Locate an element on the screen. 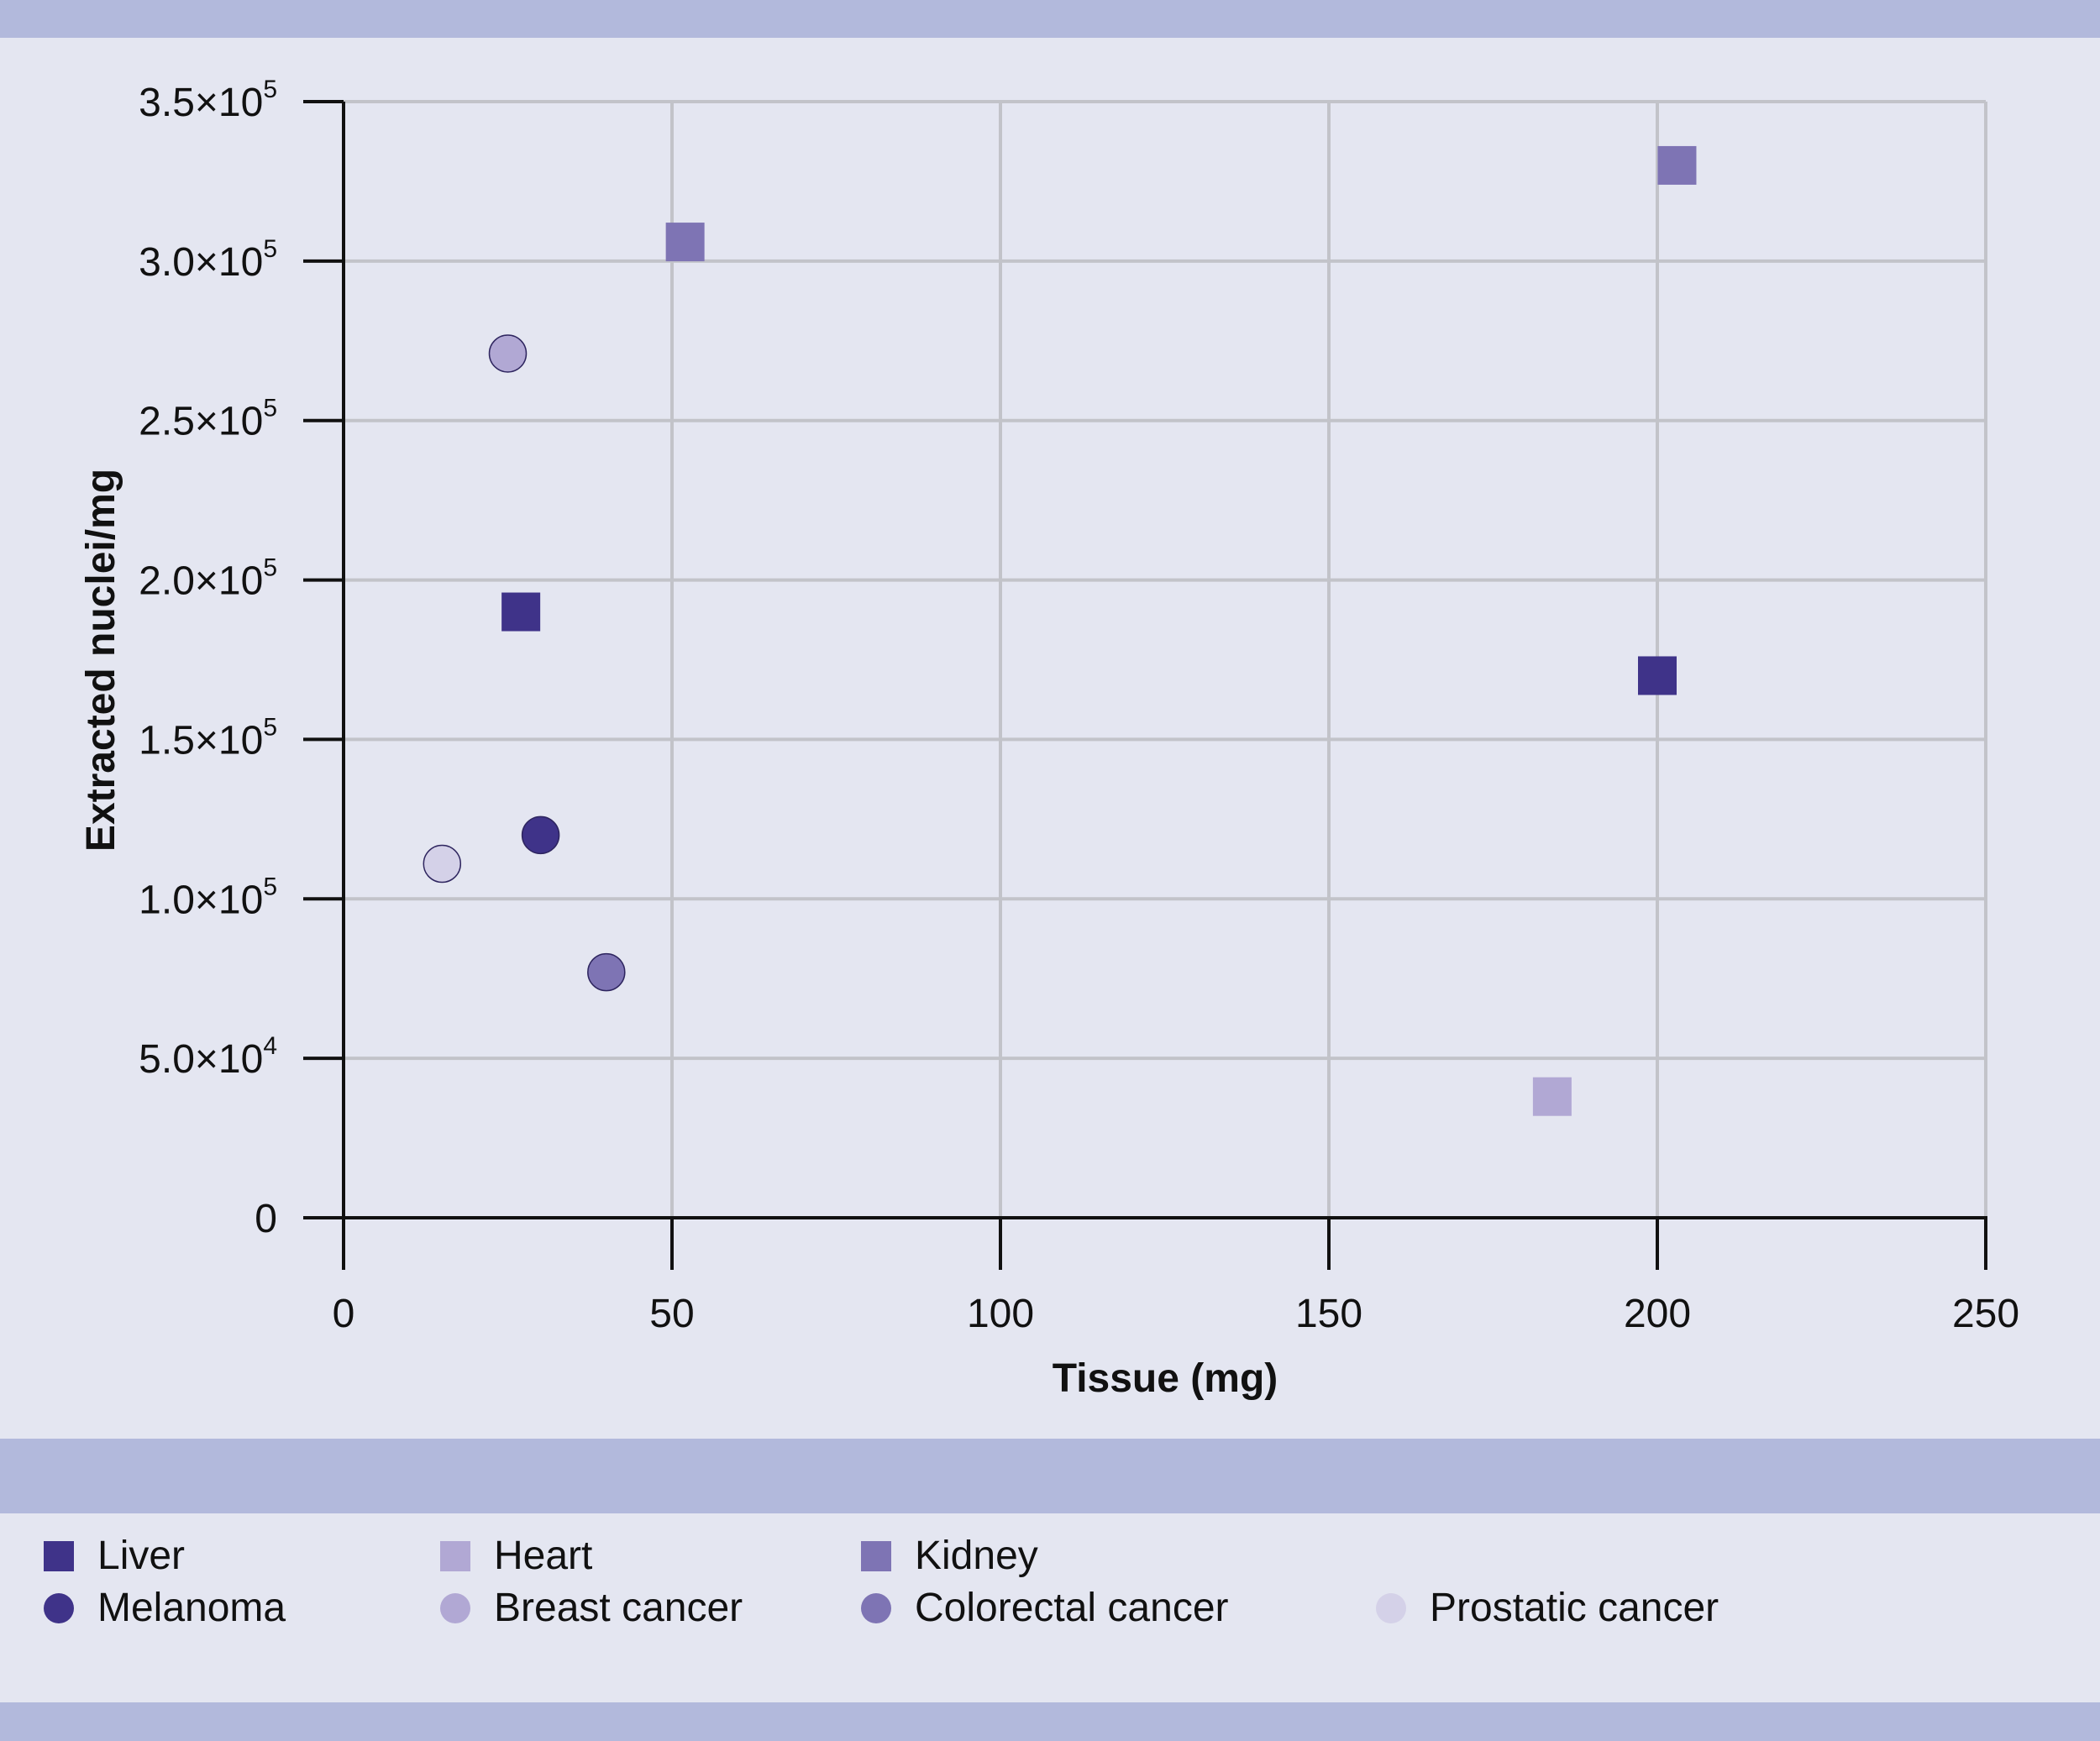 Image resolution: width=2100 pixels, height=1741 pixels. legend-label: Prostatic cancer is located at coordinates (1574, 1608).